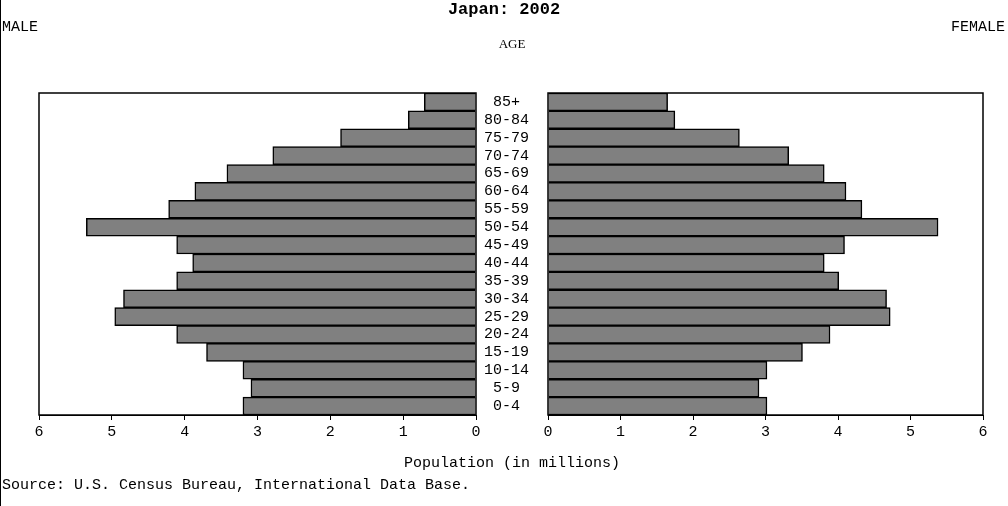  What do you see at coordinates (507, 335) in the screenshot?
I see `y-tick-label: 20-24` at bounding box center [507, 335].